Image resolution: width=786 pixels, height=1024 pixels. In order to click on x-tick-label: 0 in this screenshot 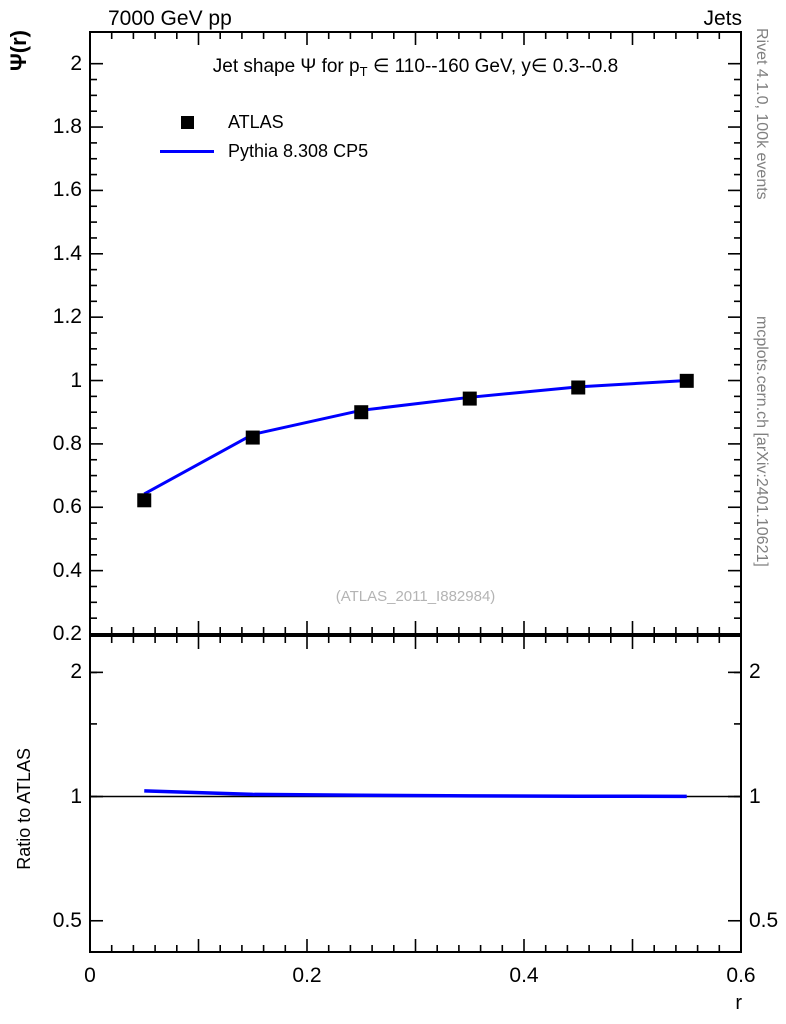, I will do `click(90, 975)`.